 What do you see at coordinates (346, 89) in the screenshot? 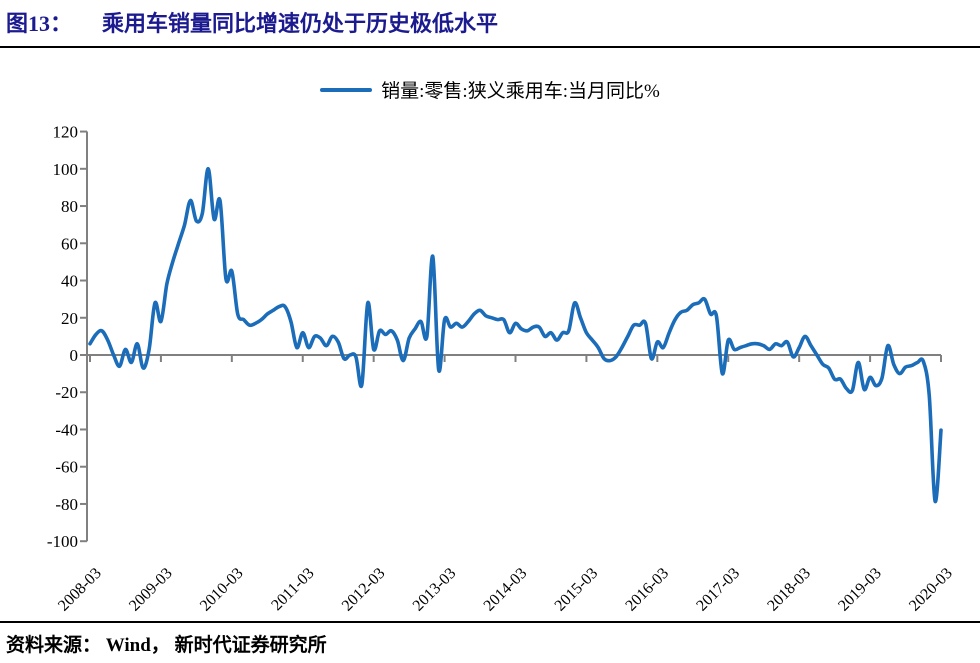
I see `legend-line-swatch` at bounding box center [346, 89].